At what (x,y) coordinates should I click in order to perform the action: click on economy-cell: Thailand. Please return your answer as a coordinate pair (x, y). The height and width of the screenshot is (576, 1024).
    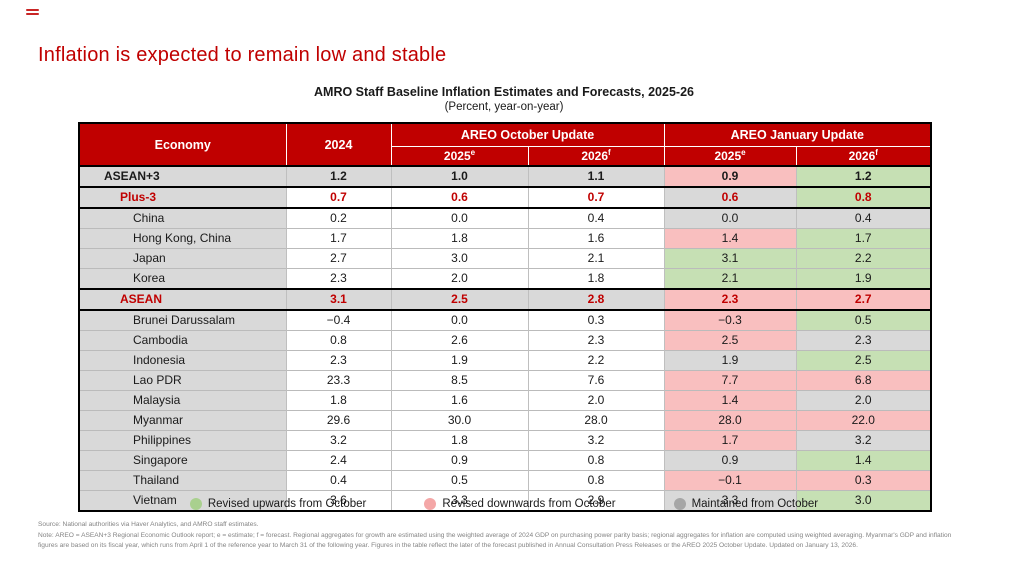
    Looking at the image, I should click on (182, 480).